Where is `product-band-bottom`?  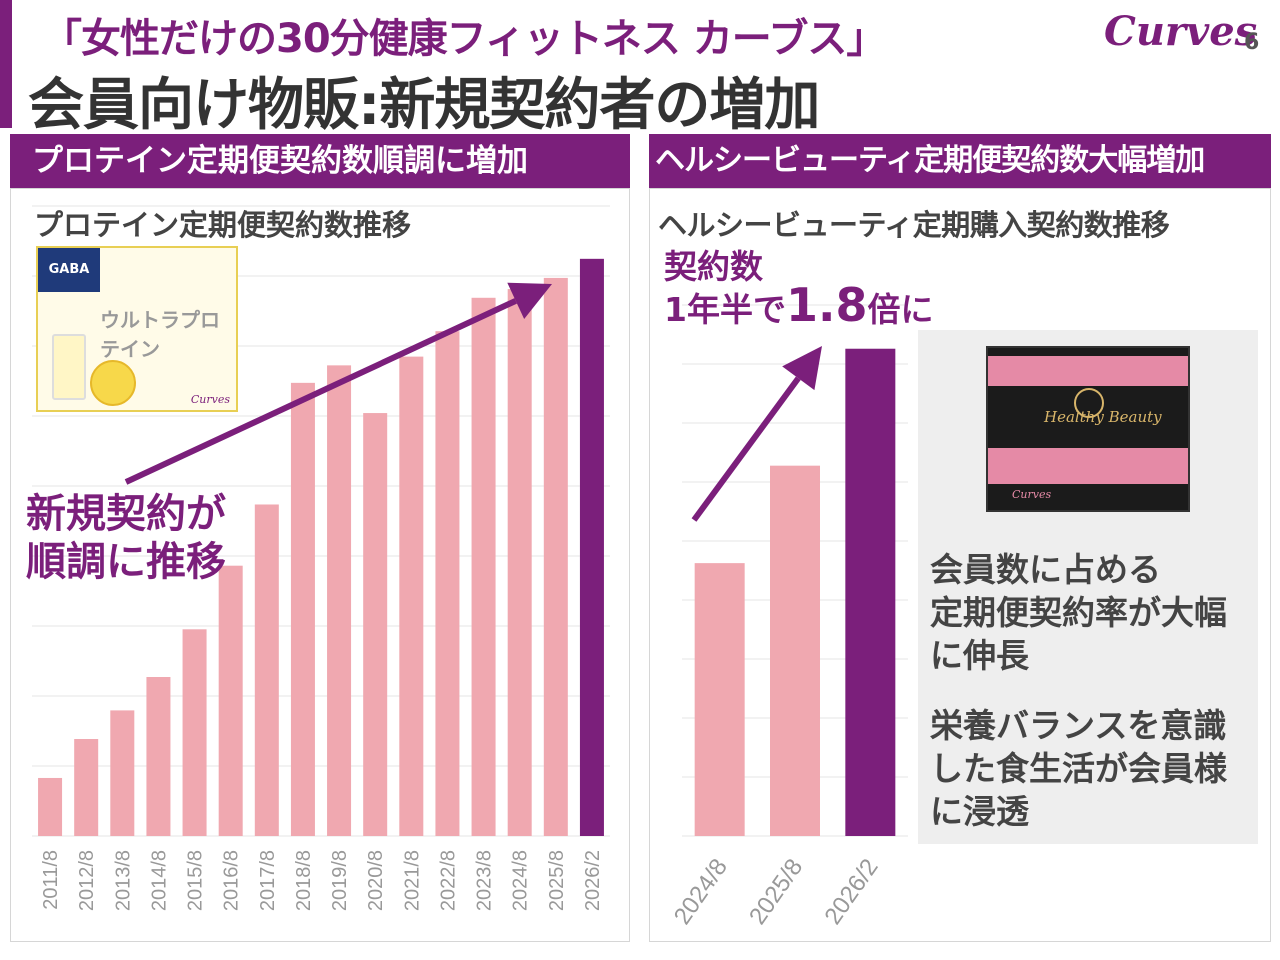
product-band-bottom is located at coordinates (1088, 466).